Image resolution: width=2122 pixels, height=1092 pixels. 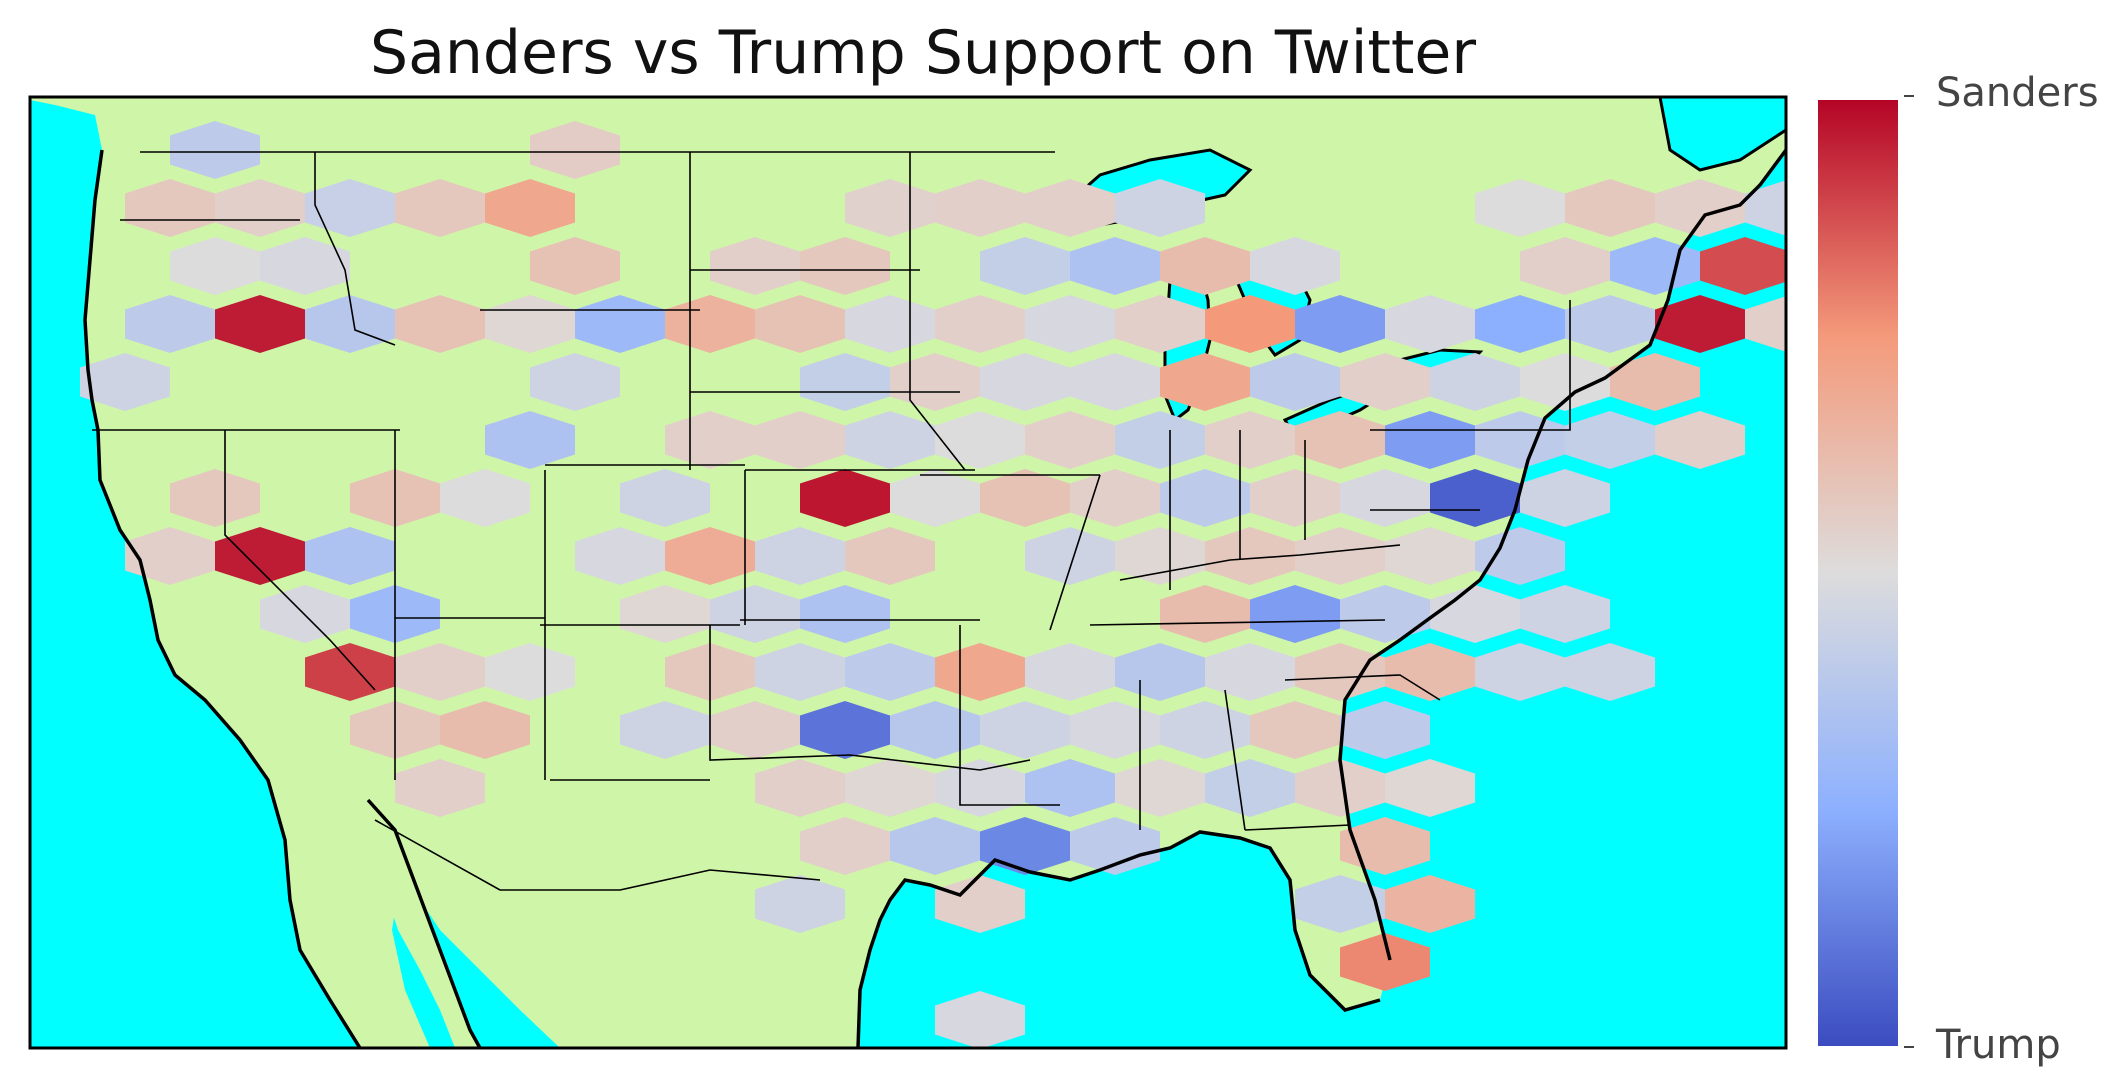 I want to click on border-az-mexico, so click(x=597, y=855).